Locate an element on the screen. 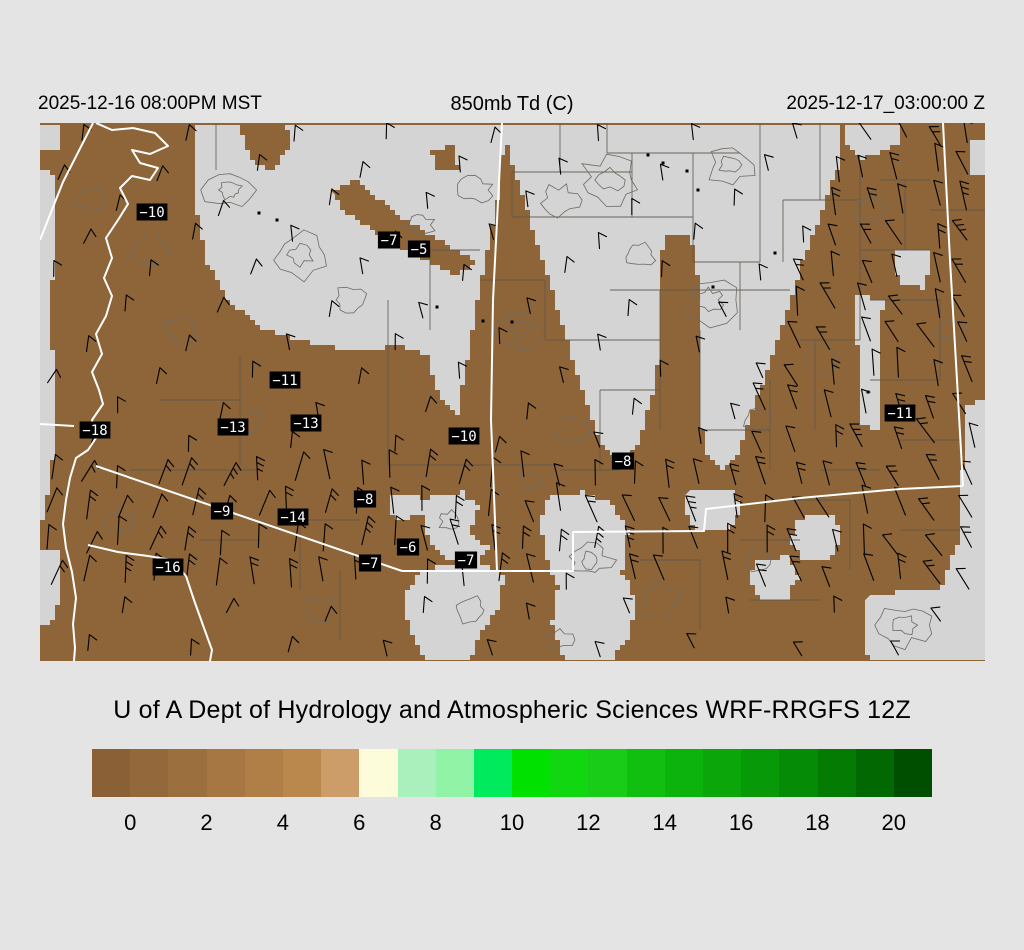  value-label-text: −16 is located at coordinates (167, 568).